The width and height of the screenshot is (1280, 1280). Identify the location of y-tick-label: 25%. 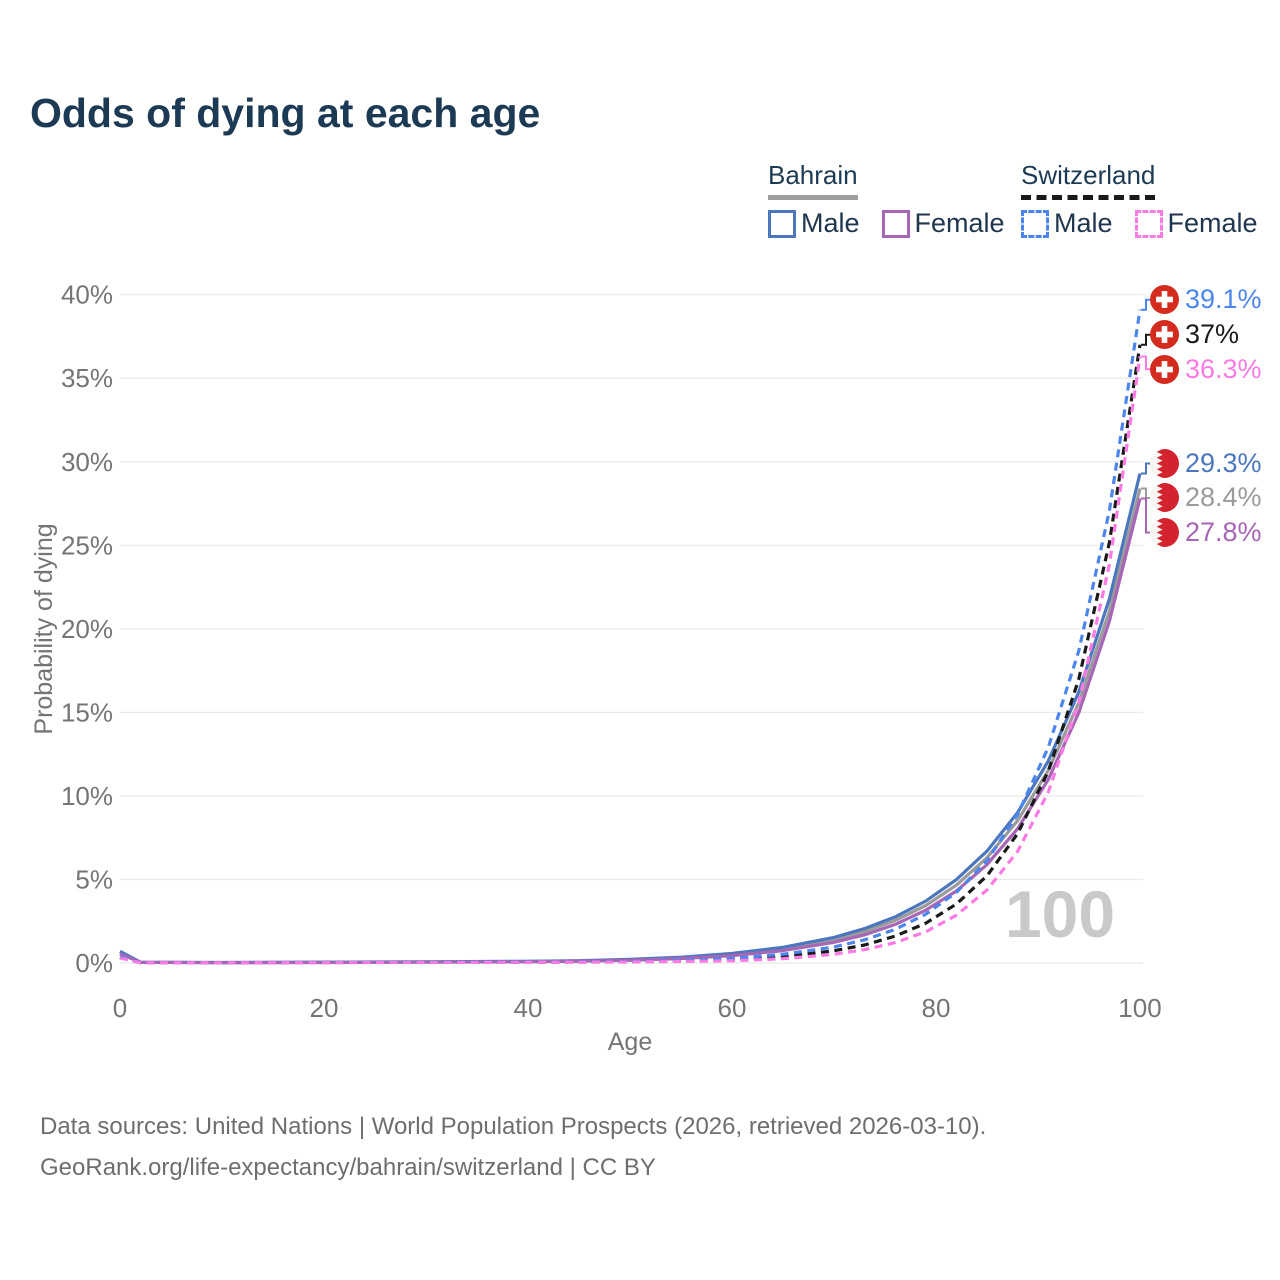
(87, 545).